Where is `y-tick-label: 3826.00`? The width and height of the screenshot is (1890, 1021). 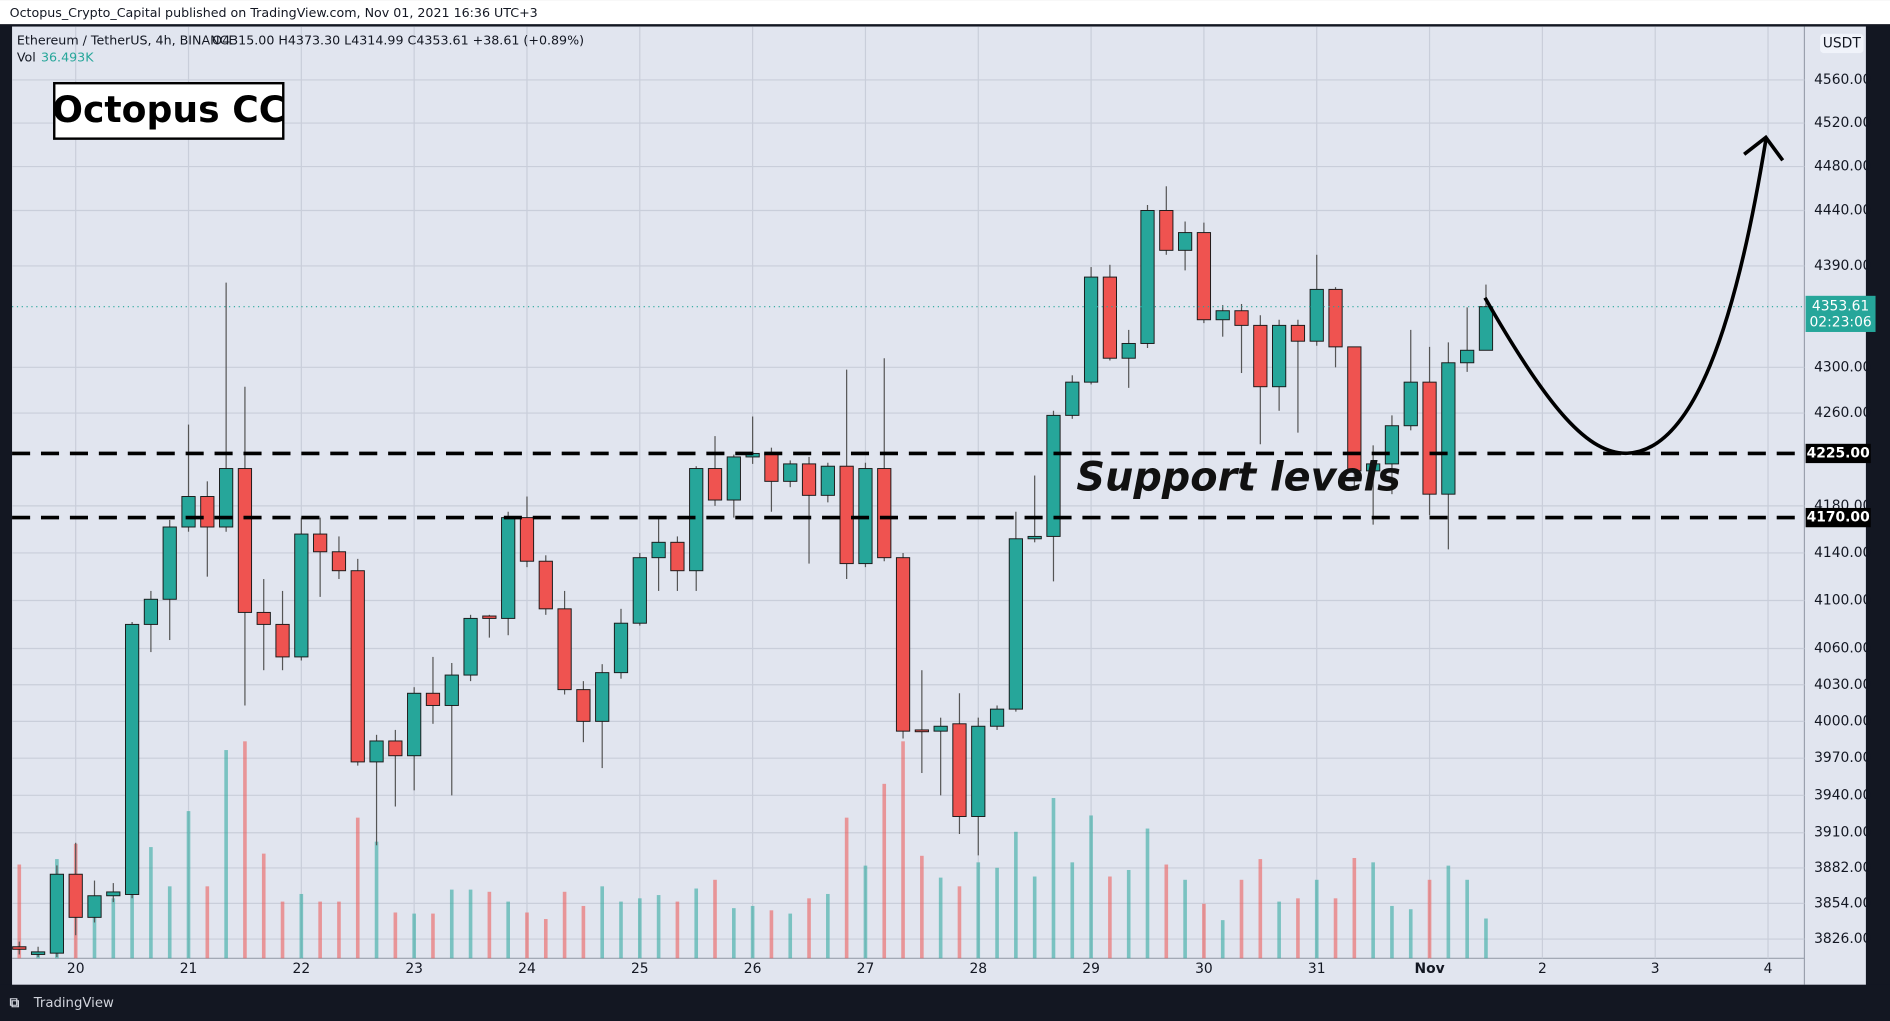
y-tick-label: 3826.00 is located at coordinates (1842, 939).